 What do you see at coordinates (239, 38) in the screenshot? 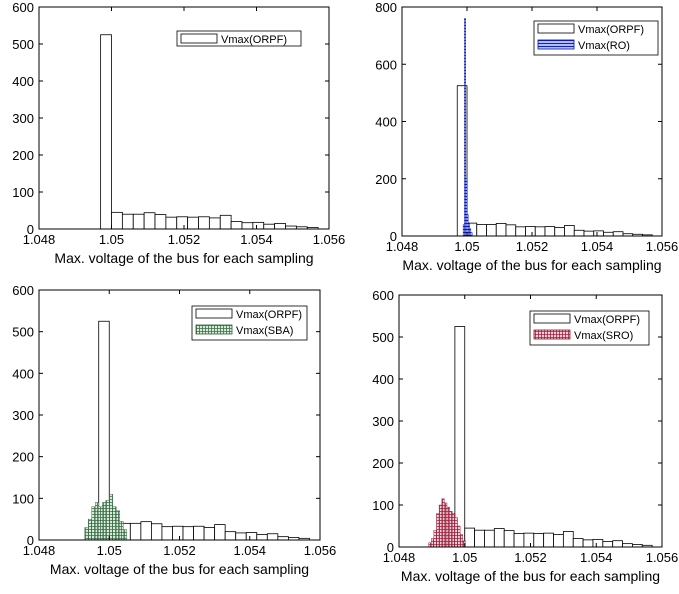
I see `legend: Vmax(ORPF)` at bounding box center [239, 38].